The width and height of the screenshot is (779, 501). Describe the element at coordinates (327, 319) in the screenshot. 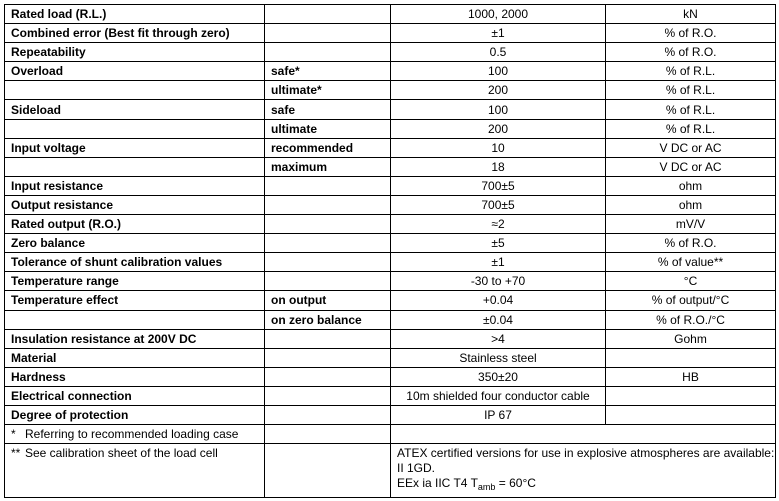

I see `spec-condition: on zero balance` at that location.